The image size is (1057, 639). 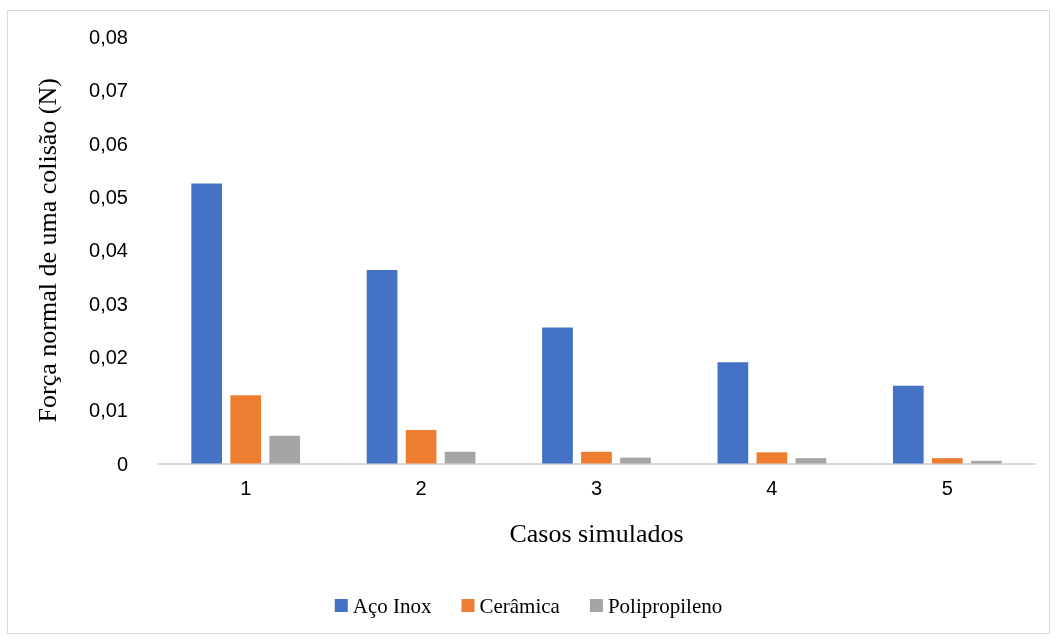 What do you see at coordinates (108, 143) in the screenshot?
I see `y-tick-label: 0,06` at bounding box center [108, 143].